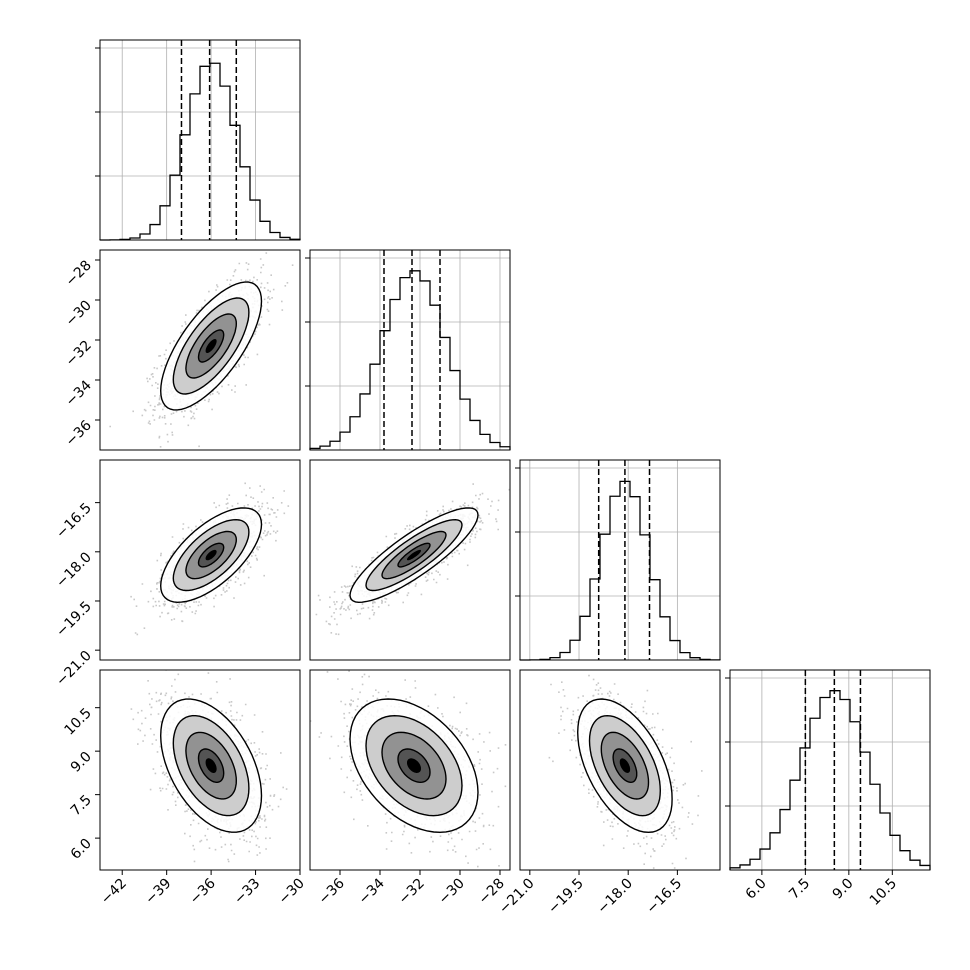  What do you see at coordinates (81, 805) in the screenshot?
I see `y-tick-label: 7.5` at bounding box center [81, 805].